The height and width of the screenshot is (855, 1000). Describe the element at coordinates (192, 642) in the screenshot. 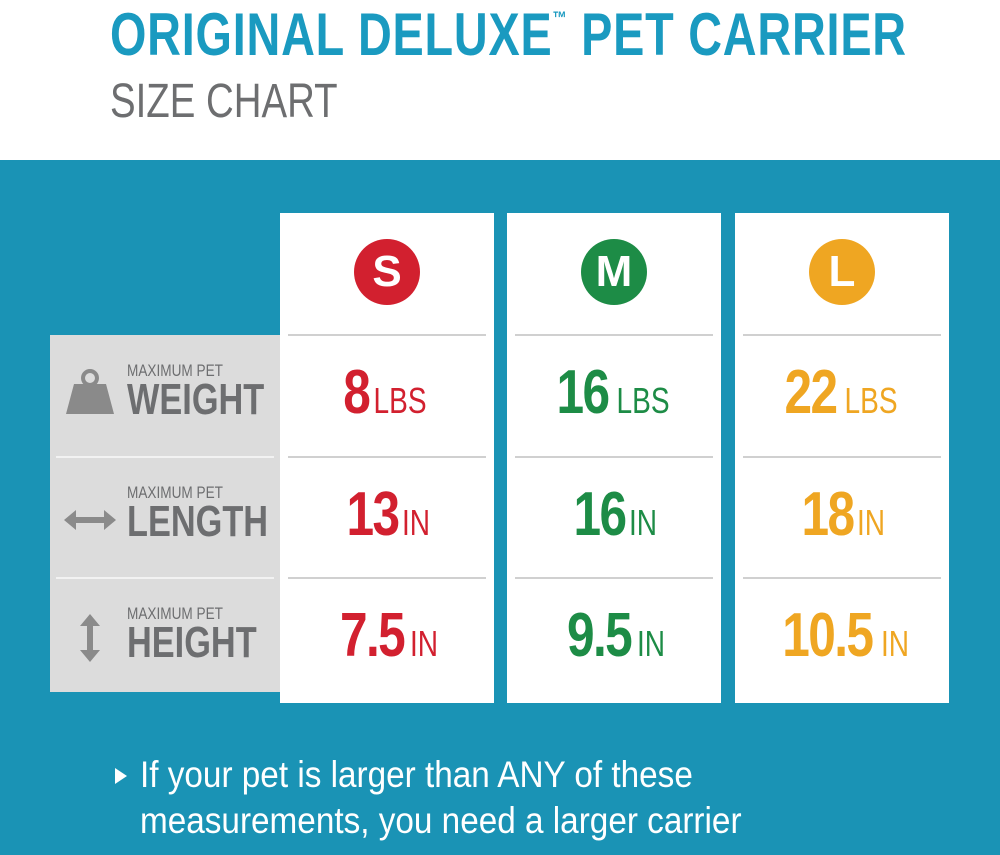

I see `row-label: HEIGHT` at that location.